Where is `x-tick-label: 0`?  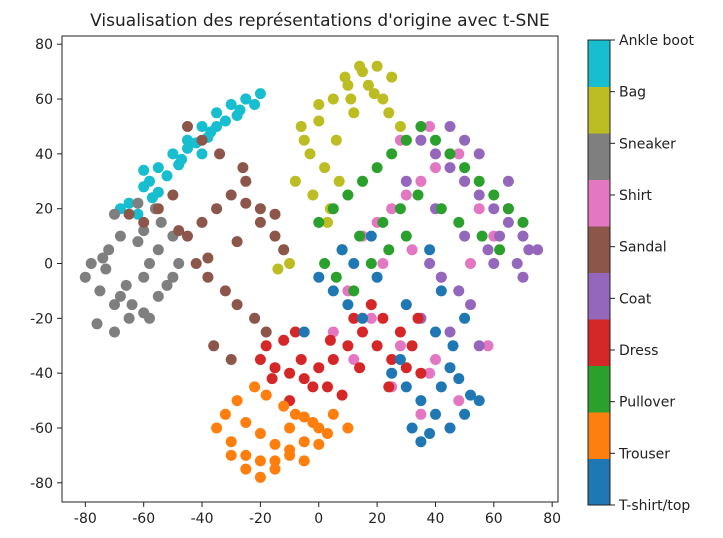 x-tick-label: 0 is located at coordinates (318, 519).